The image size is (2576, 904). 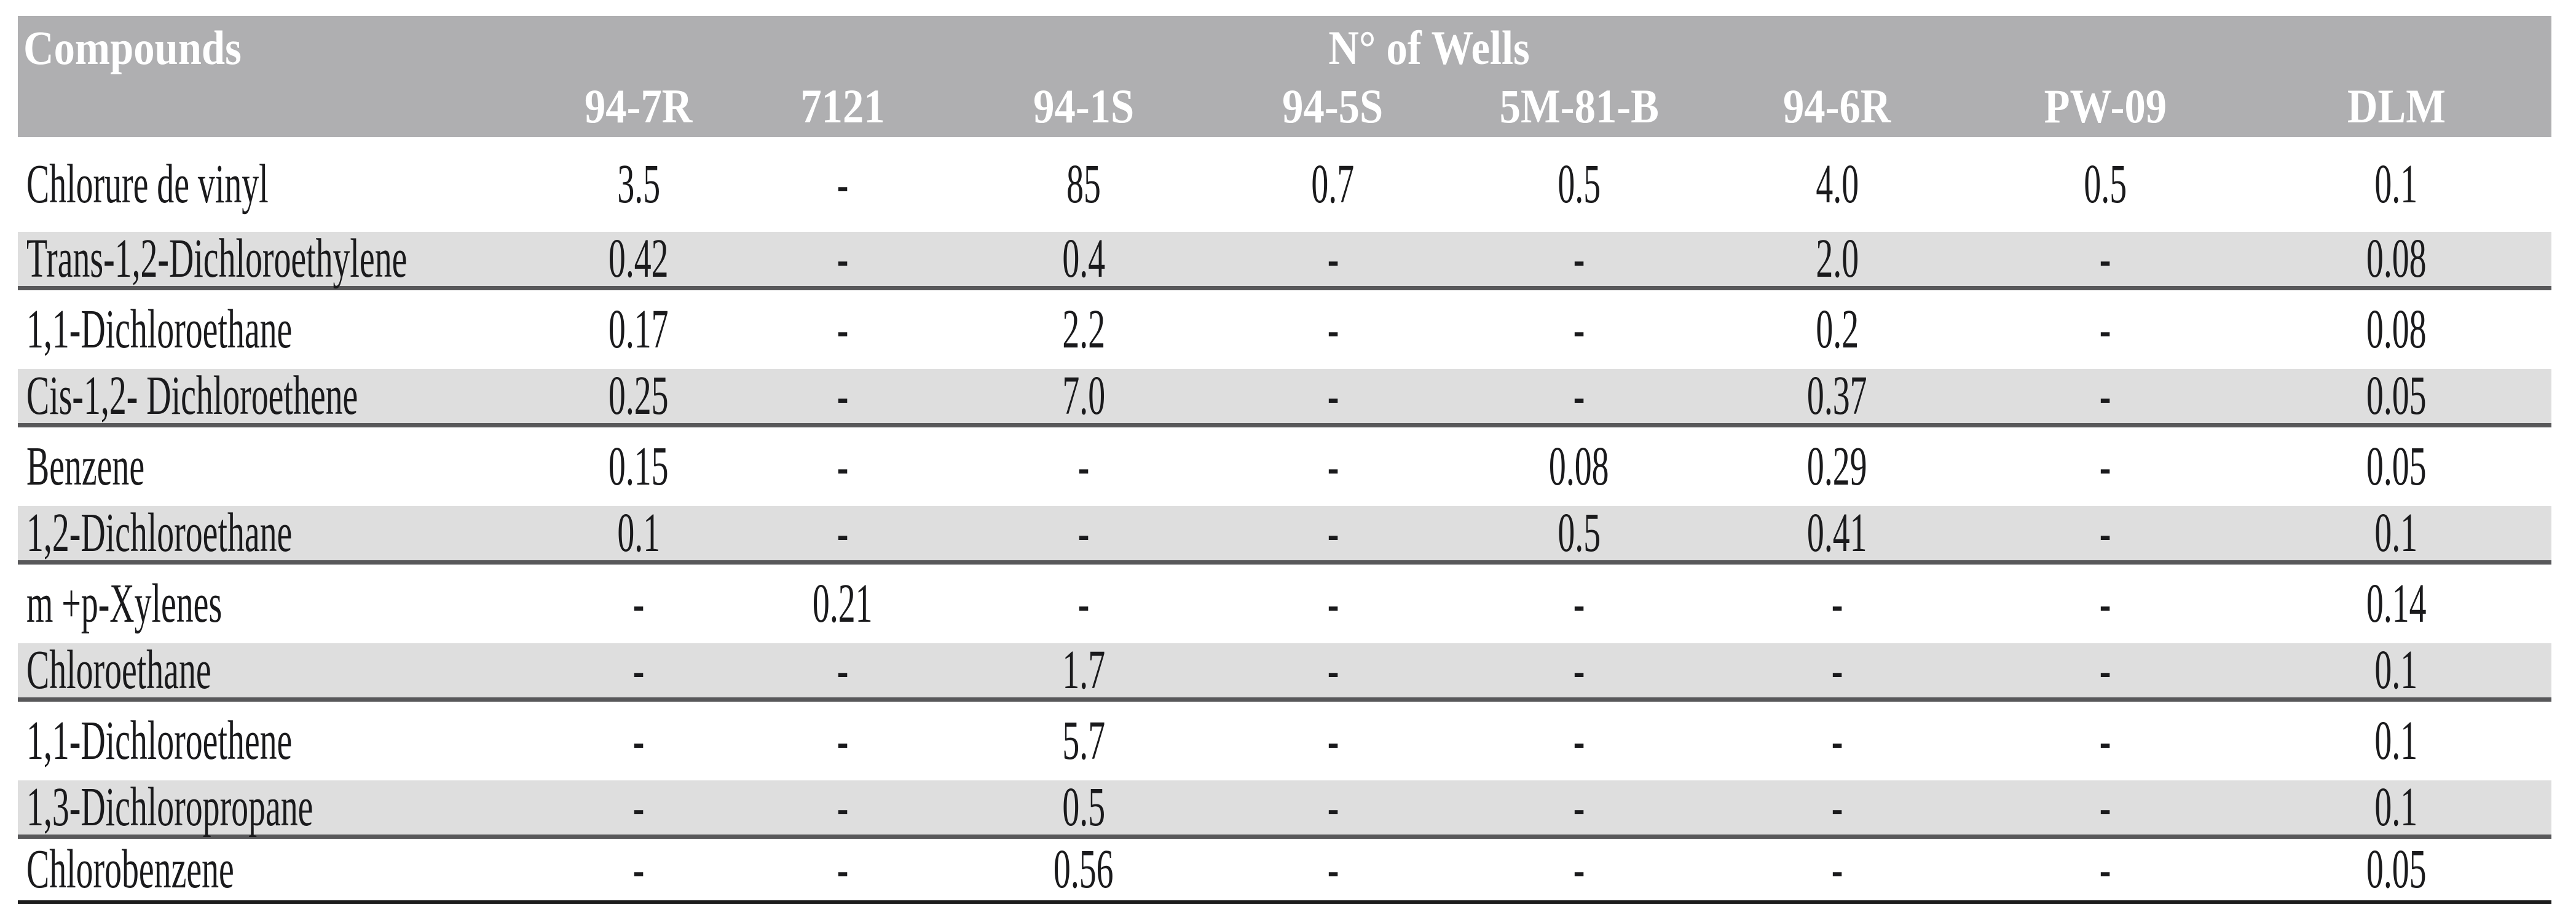 I want to click on value-cell: 1.7, so click(x=1084, y=671).